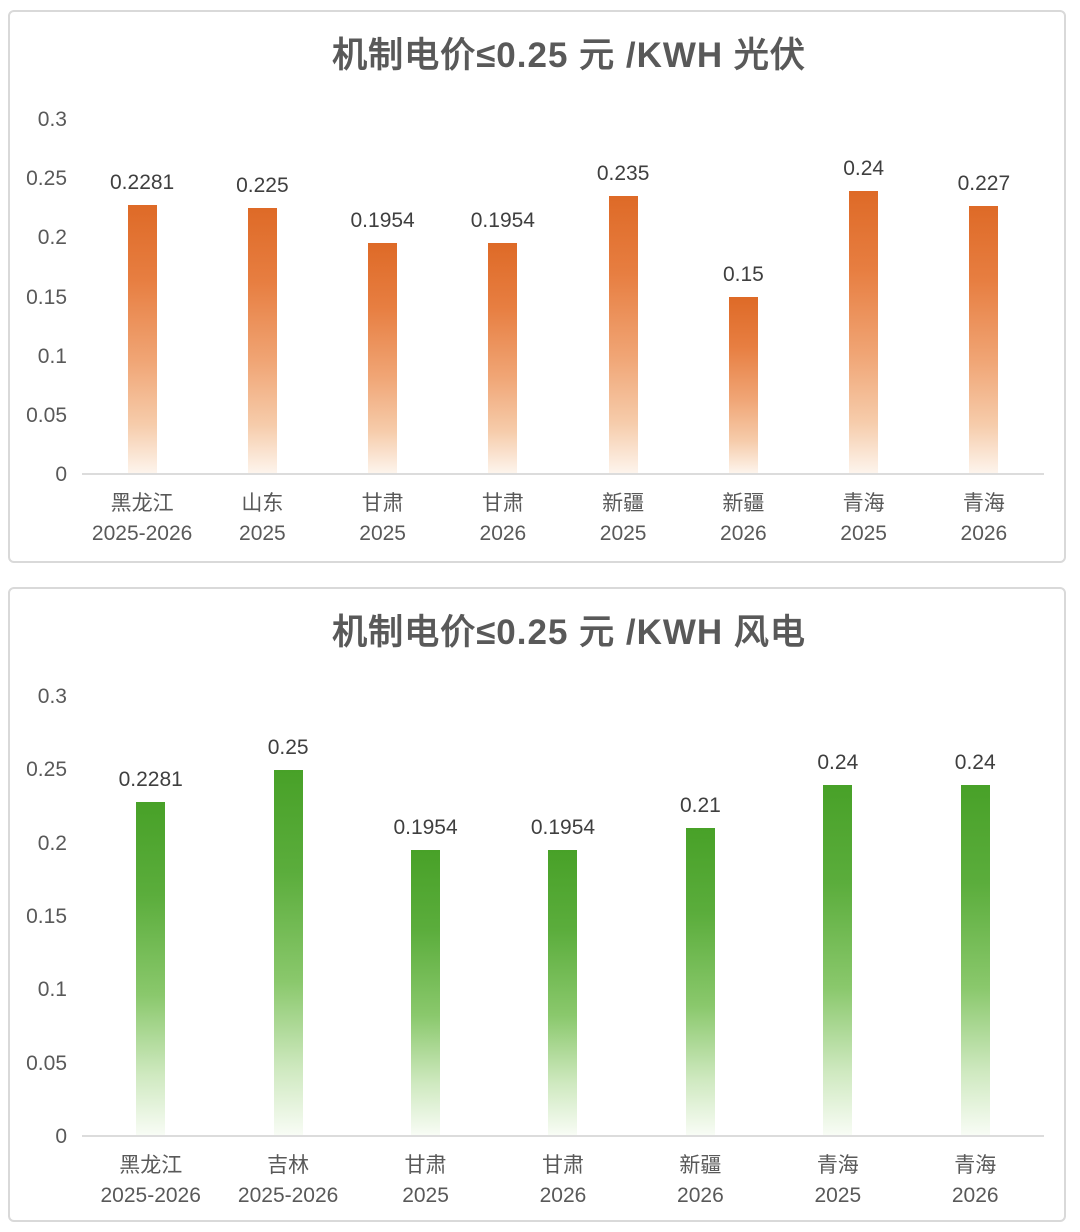  Describe the element at coordinates (623, 174) in the screenshot. I see `bar-value-label: 0.235` at that location.